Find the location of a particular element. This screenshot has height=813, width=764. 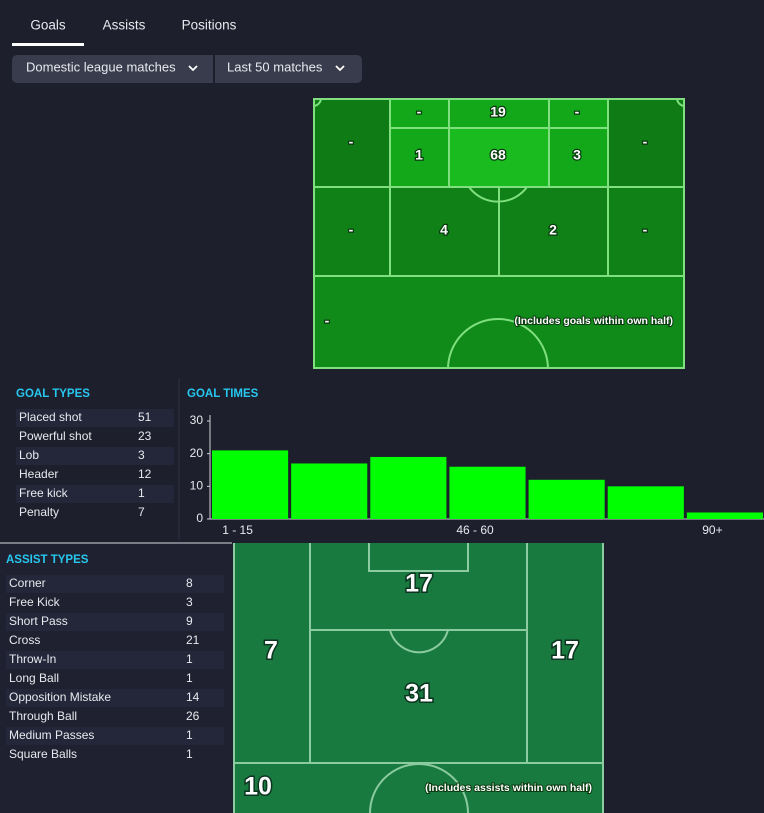

row-label: Cross is located at coordinates (24, 640).